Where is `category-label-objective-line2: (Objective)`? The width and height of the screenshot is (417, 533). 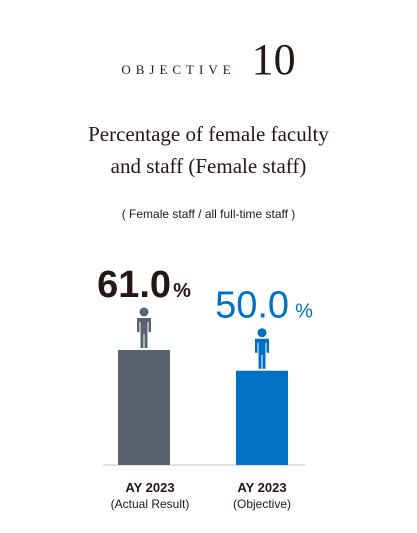
category-label-objective-line2: (Objective) is located at coordinates (261, 504).